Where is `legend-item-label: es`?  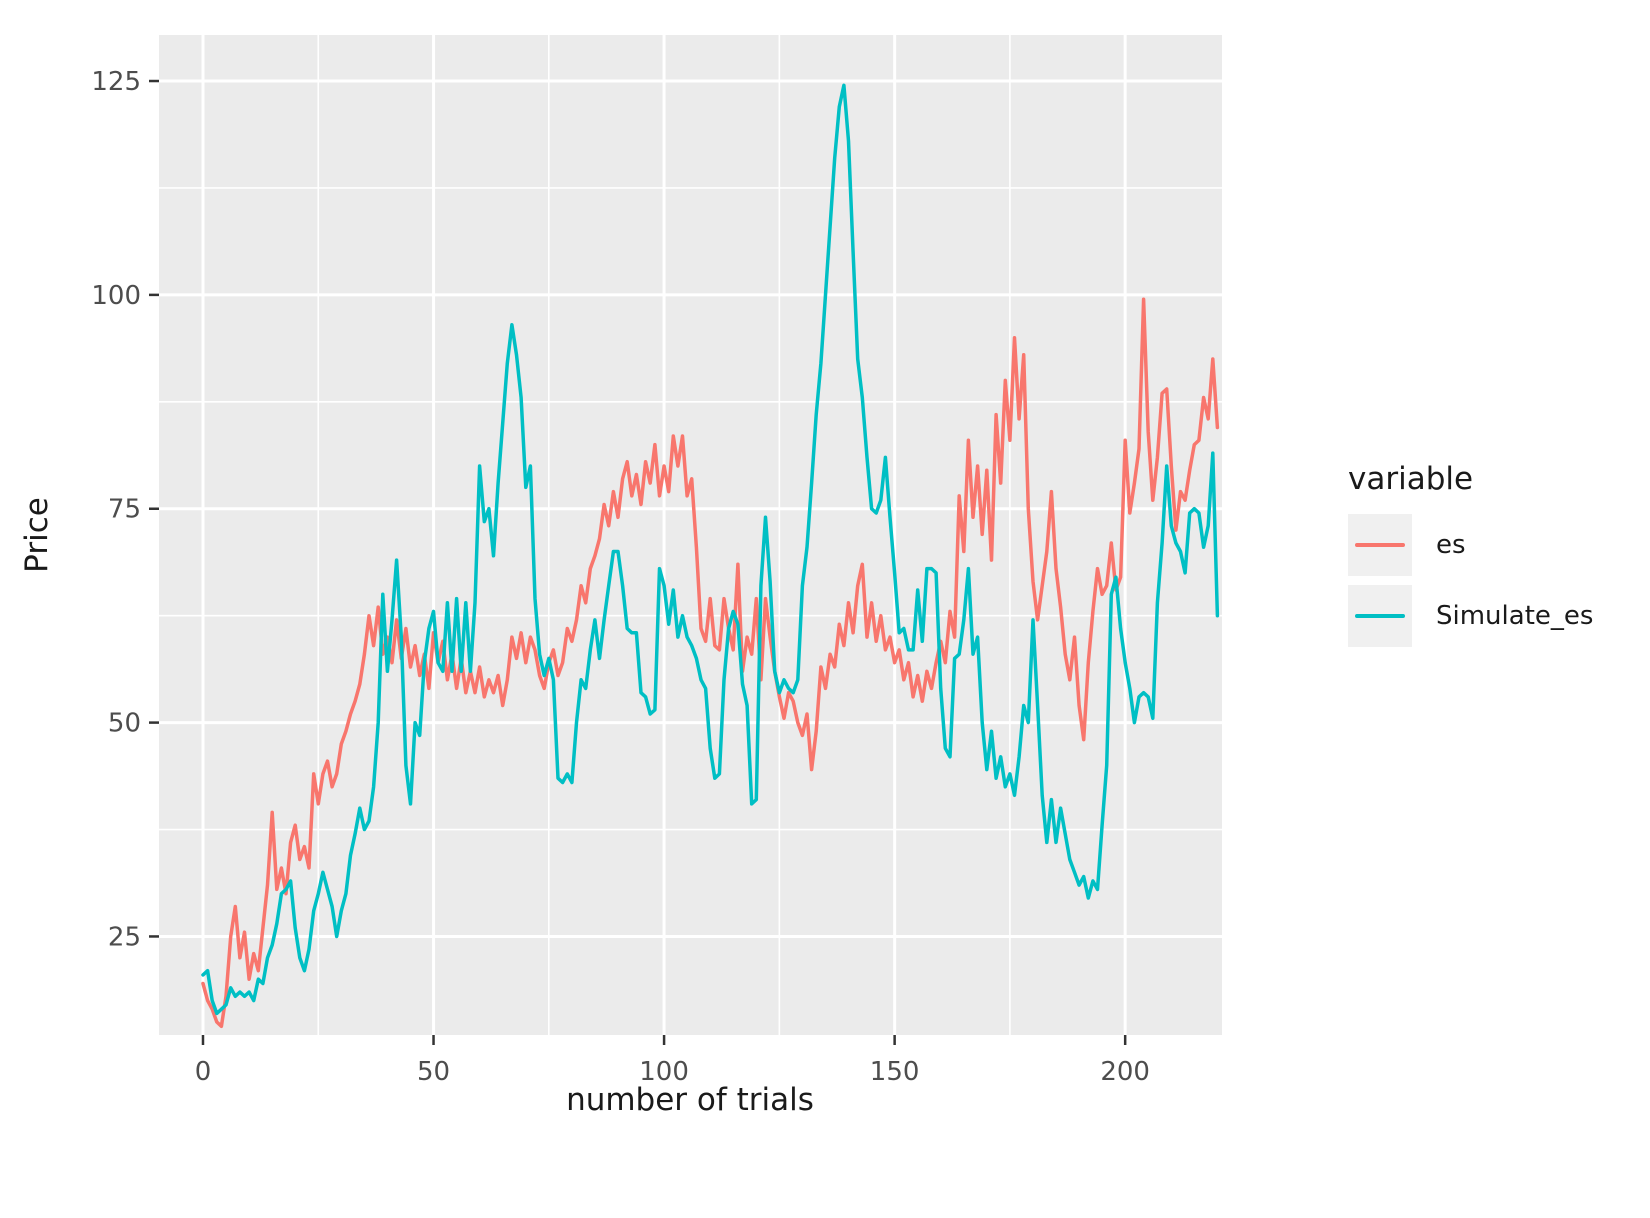 legend-item-label: es is located at coordinates (1451, 545).